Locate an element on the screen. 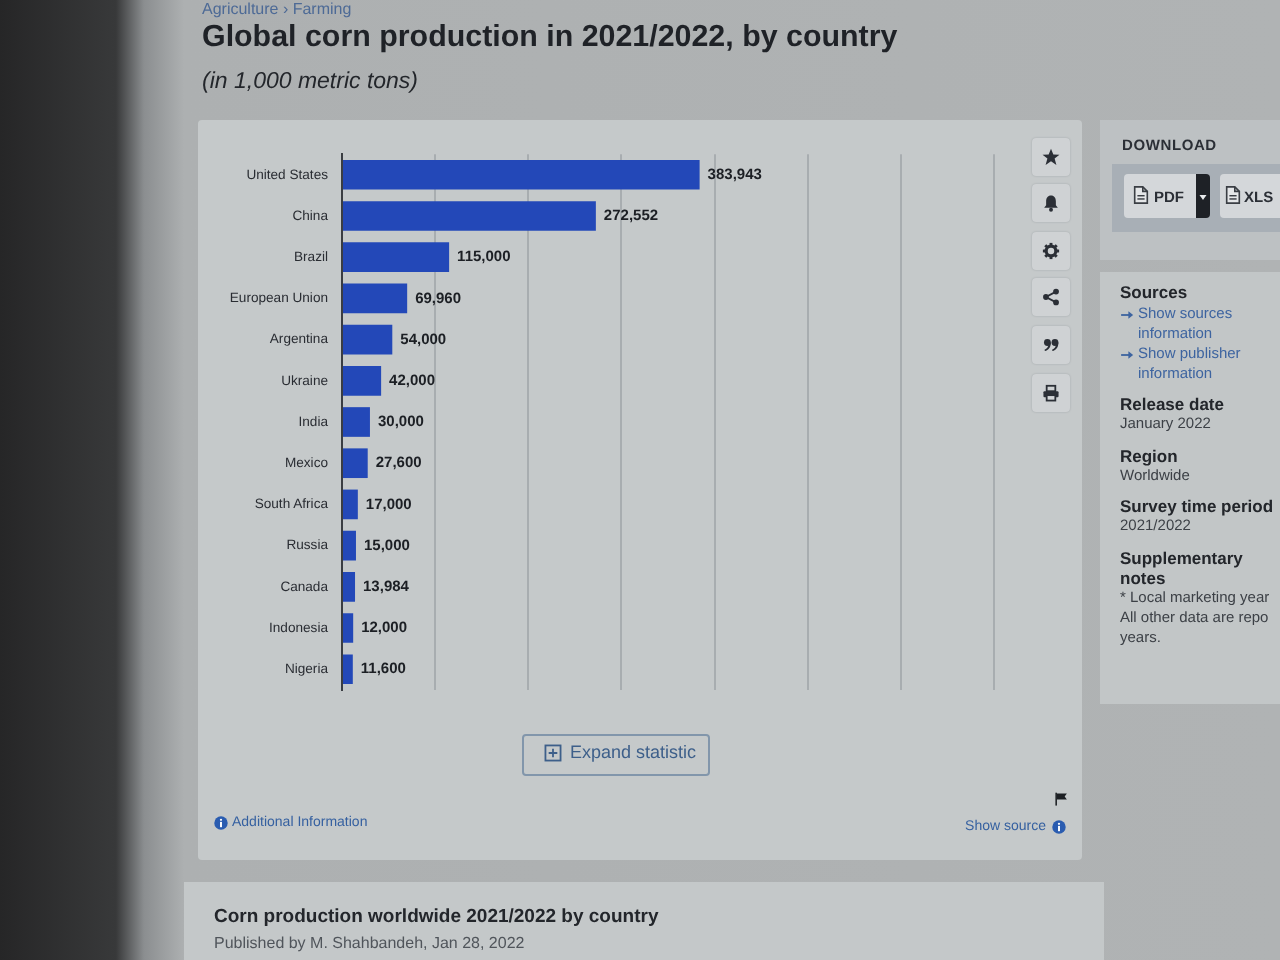  text: Region is located at coordinates (1150, 455).